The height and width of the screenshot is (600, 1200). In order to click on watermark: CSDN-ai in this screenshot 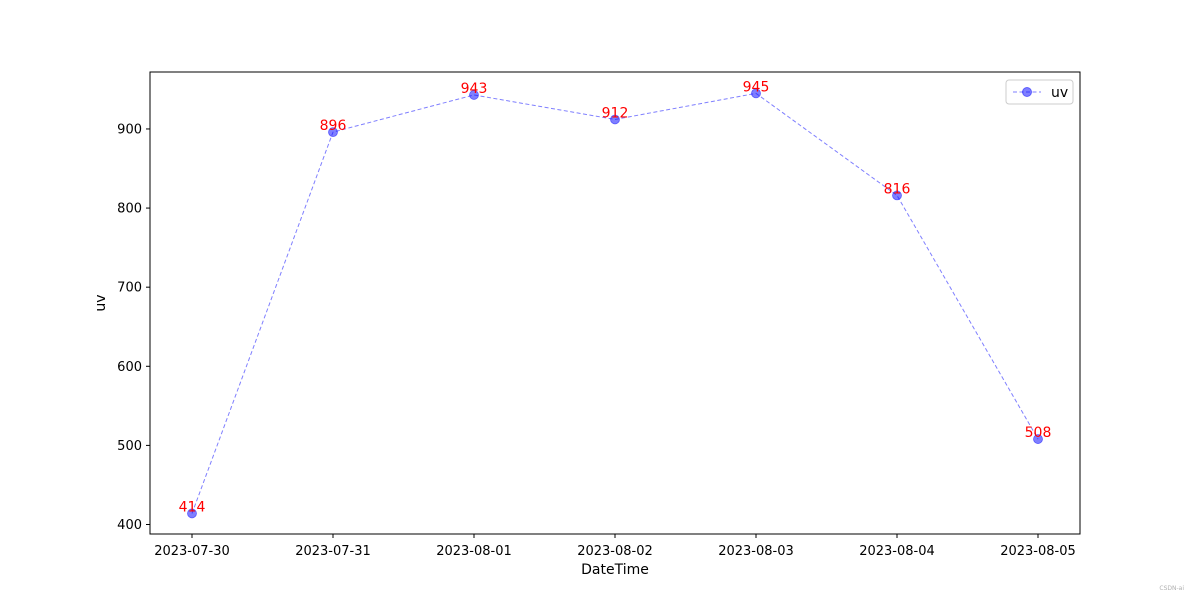, I will do `click(1171, 588)`.